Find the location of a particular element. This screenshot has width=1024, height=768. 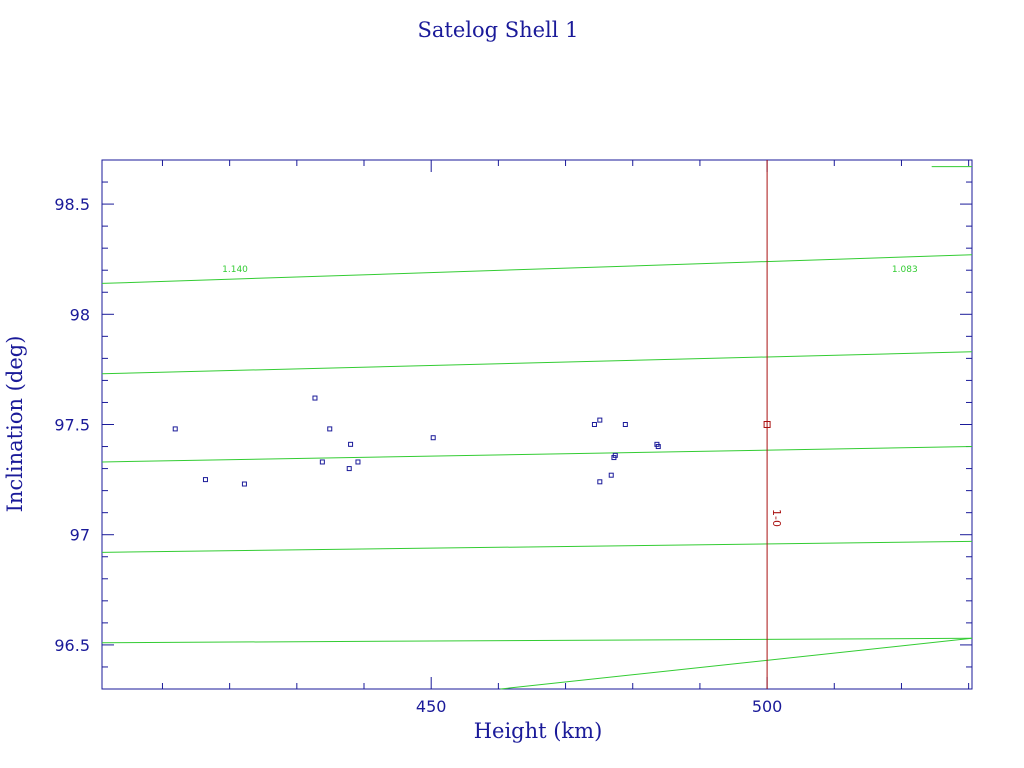

marker-layer: 1-0 is located at coordinates (773, 424).